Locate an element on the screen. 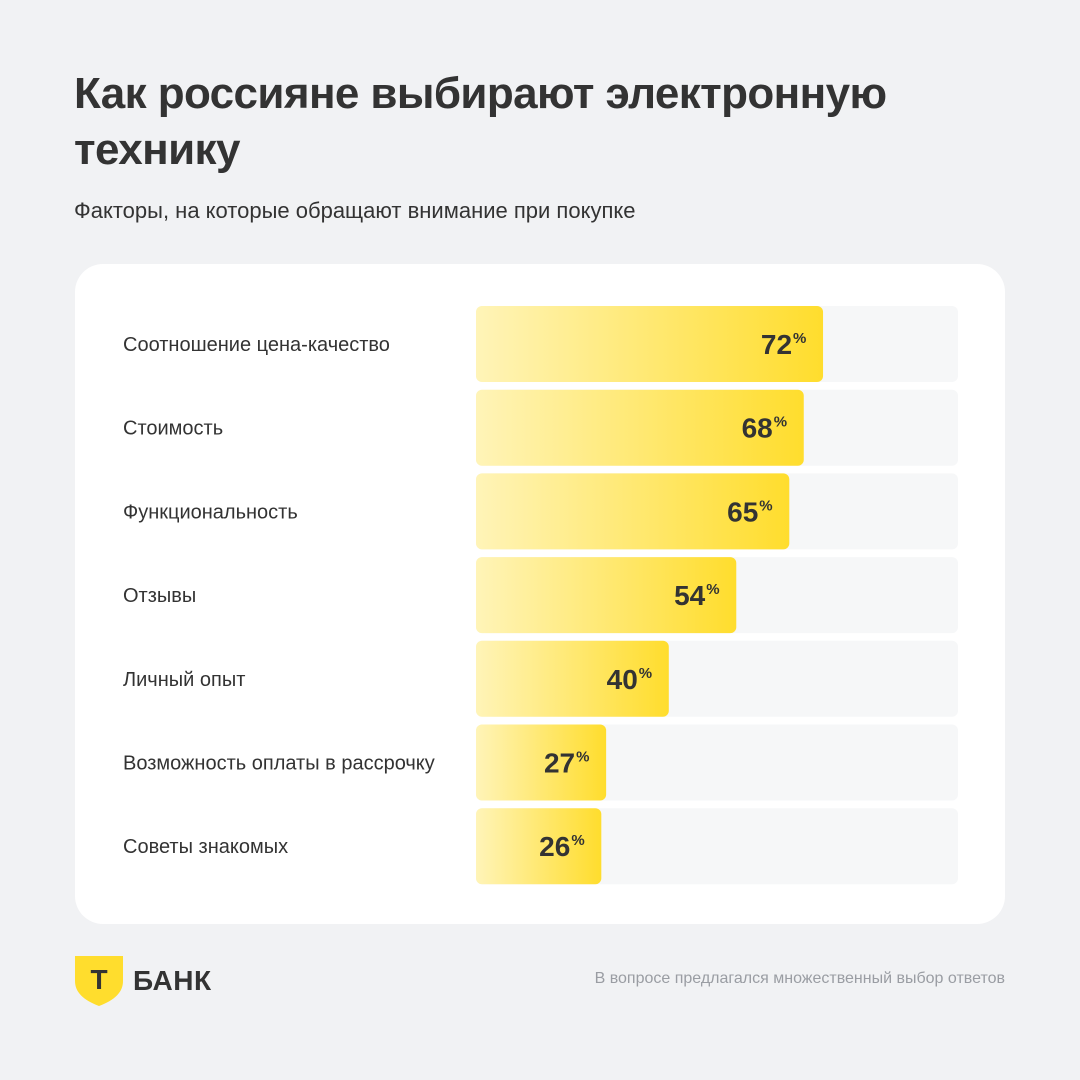 The image size is (1080, 1080). bar-row: Советы знакомых 26% is located at coordinates (540, 846).